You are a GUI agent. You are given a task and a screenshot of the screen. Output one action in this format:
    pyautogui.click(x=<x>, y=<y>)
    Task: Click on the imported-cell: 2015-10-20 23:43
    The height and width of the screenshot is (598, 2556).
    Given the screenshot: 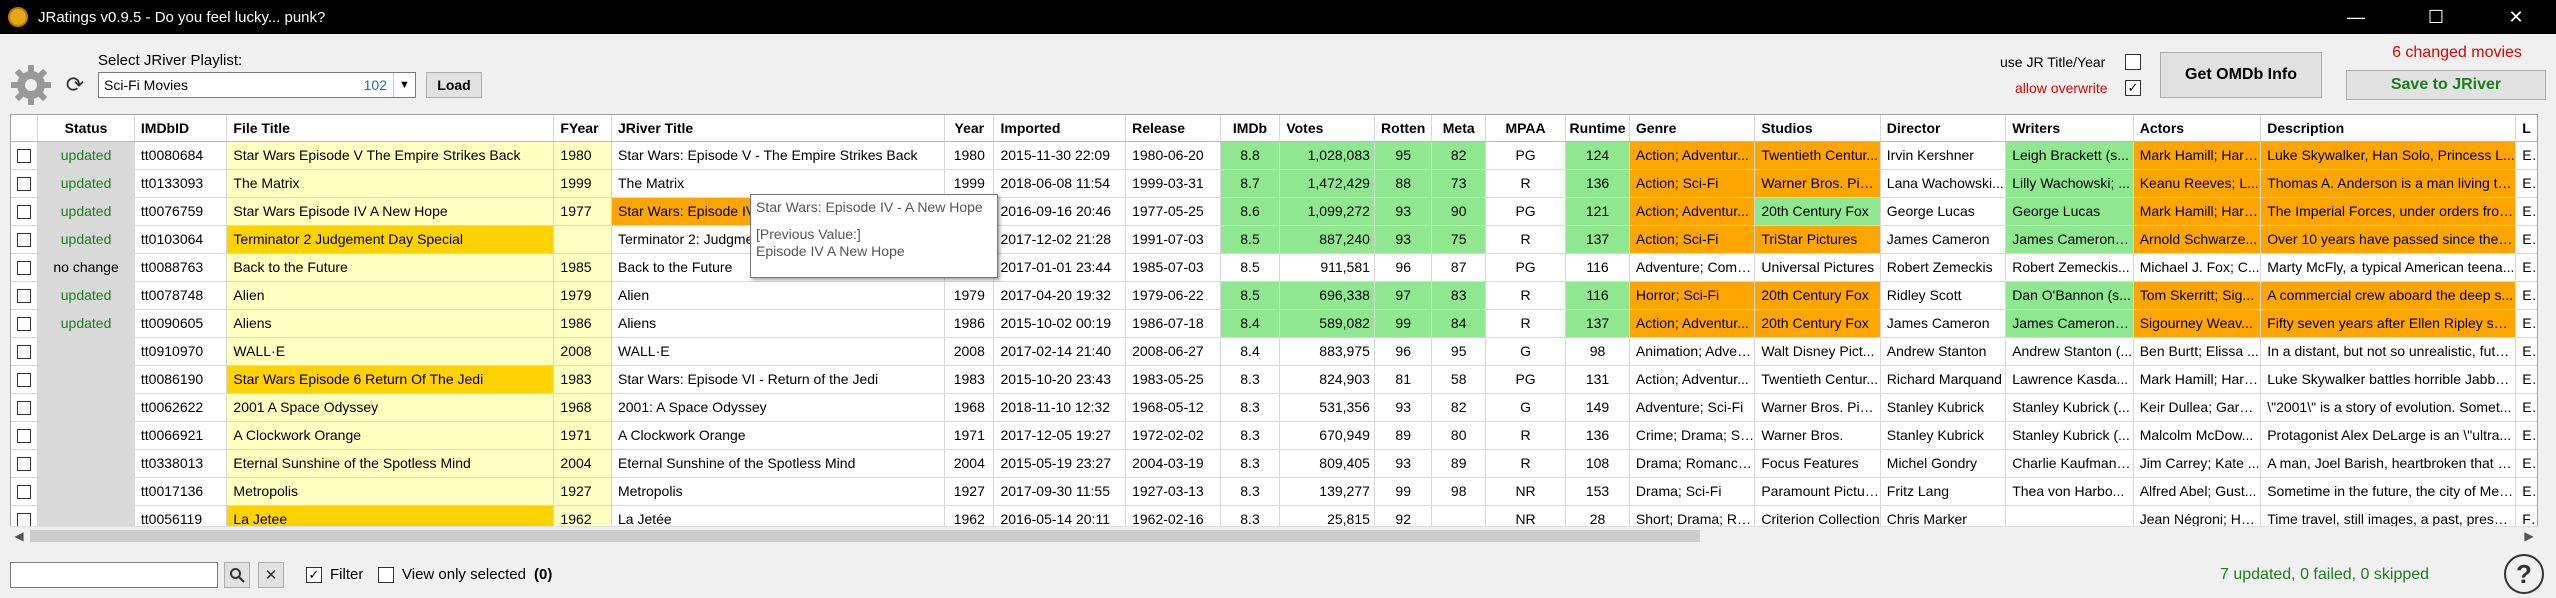 What is the action you would take?
    pyautogui.click(x=1060, y=379)
    